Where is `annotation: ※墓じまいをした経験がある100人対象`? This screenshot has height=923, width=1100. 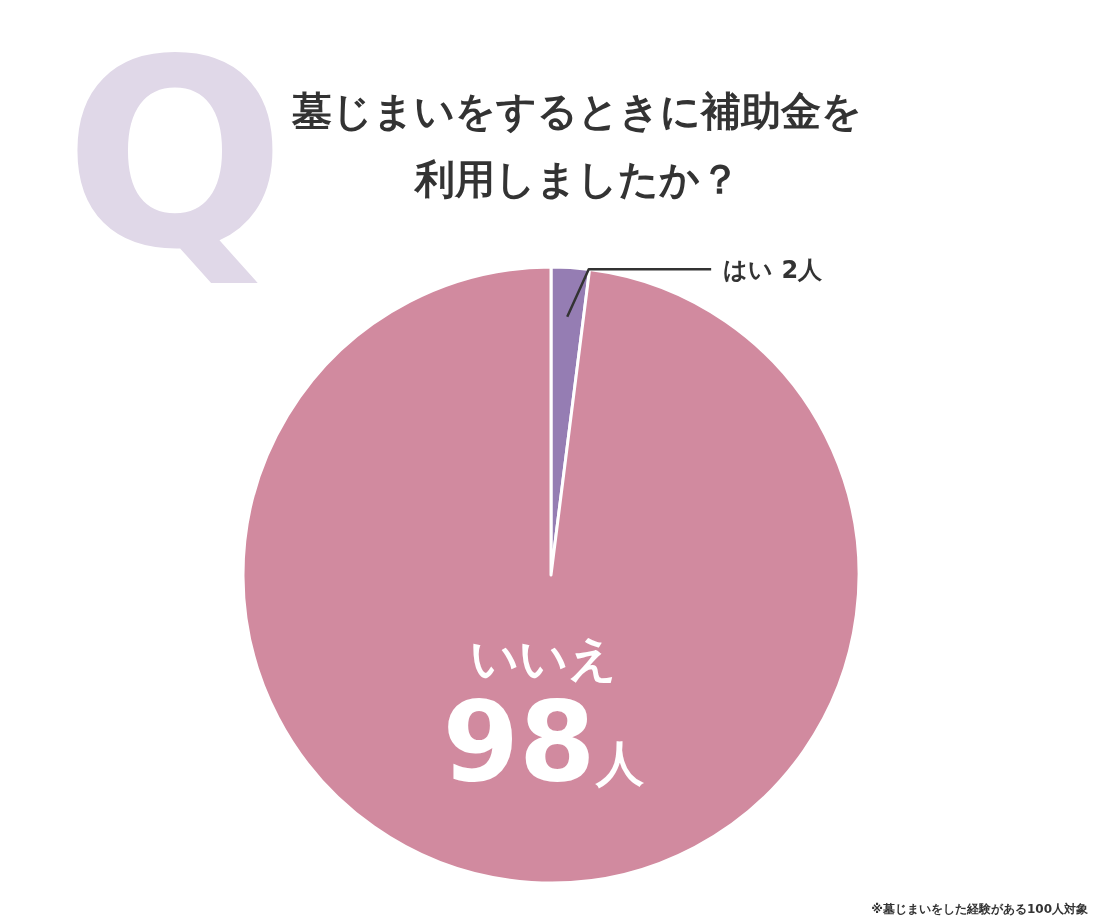 annotation: ※墓じまいをした経験がある100人対象 is located at coordinates (979, 909).